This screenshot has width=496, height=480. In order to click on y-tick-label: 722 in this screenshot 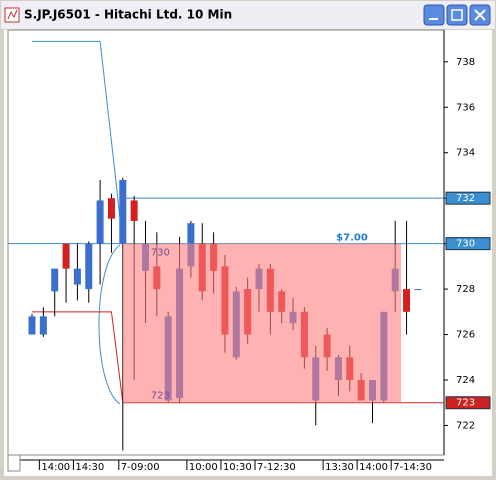, I will do `click(465, 425)`.